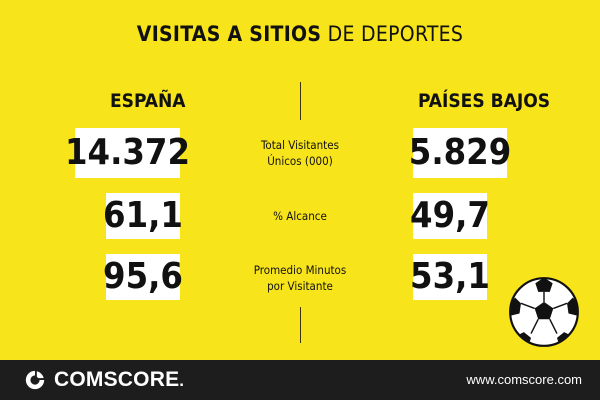  What do you see at coordinates (484, 101) in the screenshot?
I see `column-header-paises-bajos: PAÍSES BAJOS` at bounding box center [484, 101].